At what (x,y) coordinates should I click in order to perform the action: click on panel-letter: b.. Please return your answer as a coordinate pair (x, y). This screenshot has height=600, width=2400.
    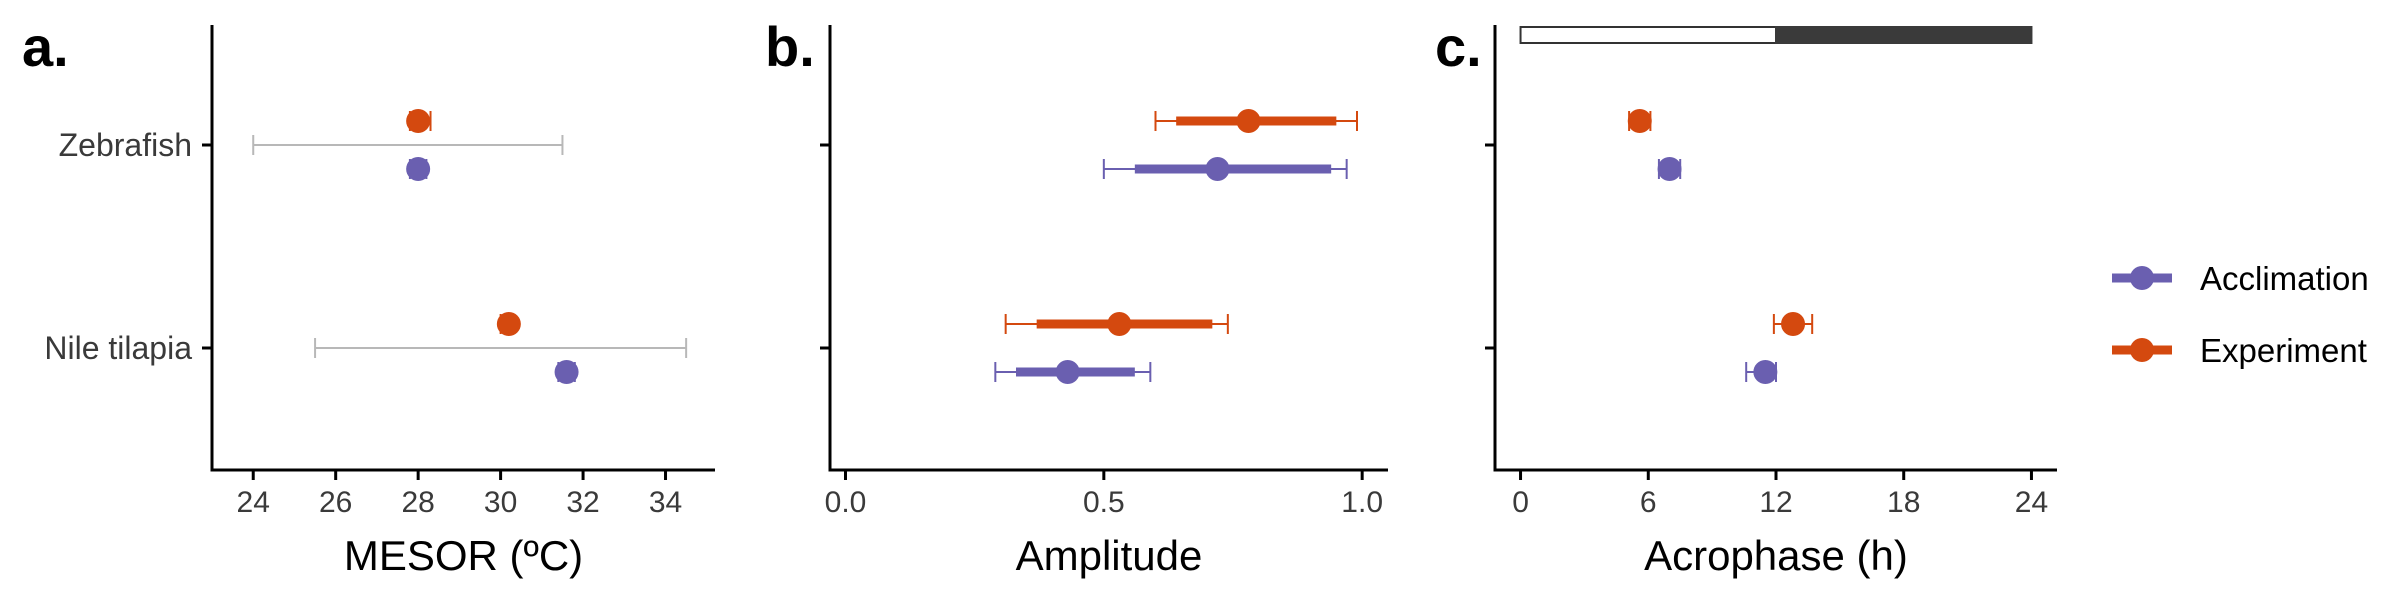
    Looking at the image, I should click on (790, 46).